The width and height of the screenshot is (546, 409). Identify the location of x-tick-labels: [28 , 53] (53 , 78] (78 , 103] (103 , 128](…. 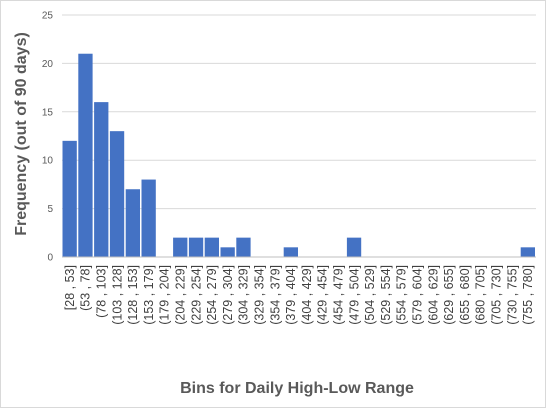
(299, 295).